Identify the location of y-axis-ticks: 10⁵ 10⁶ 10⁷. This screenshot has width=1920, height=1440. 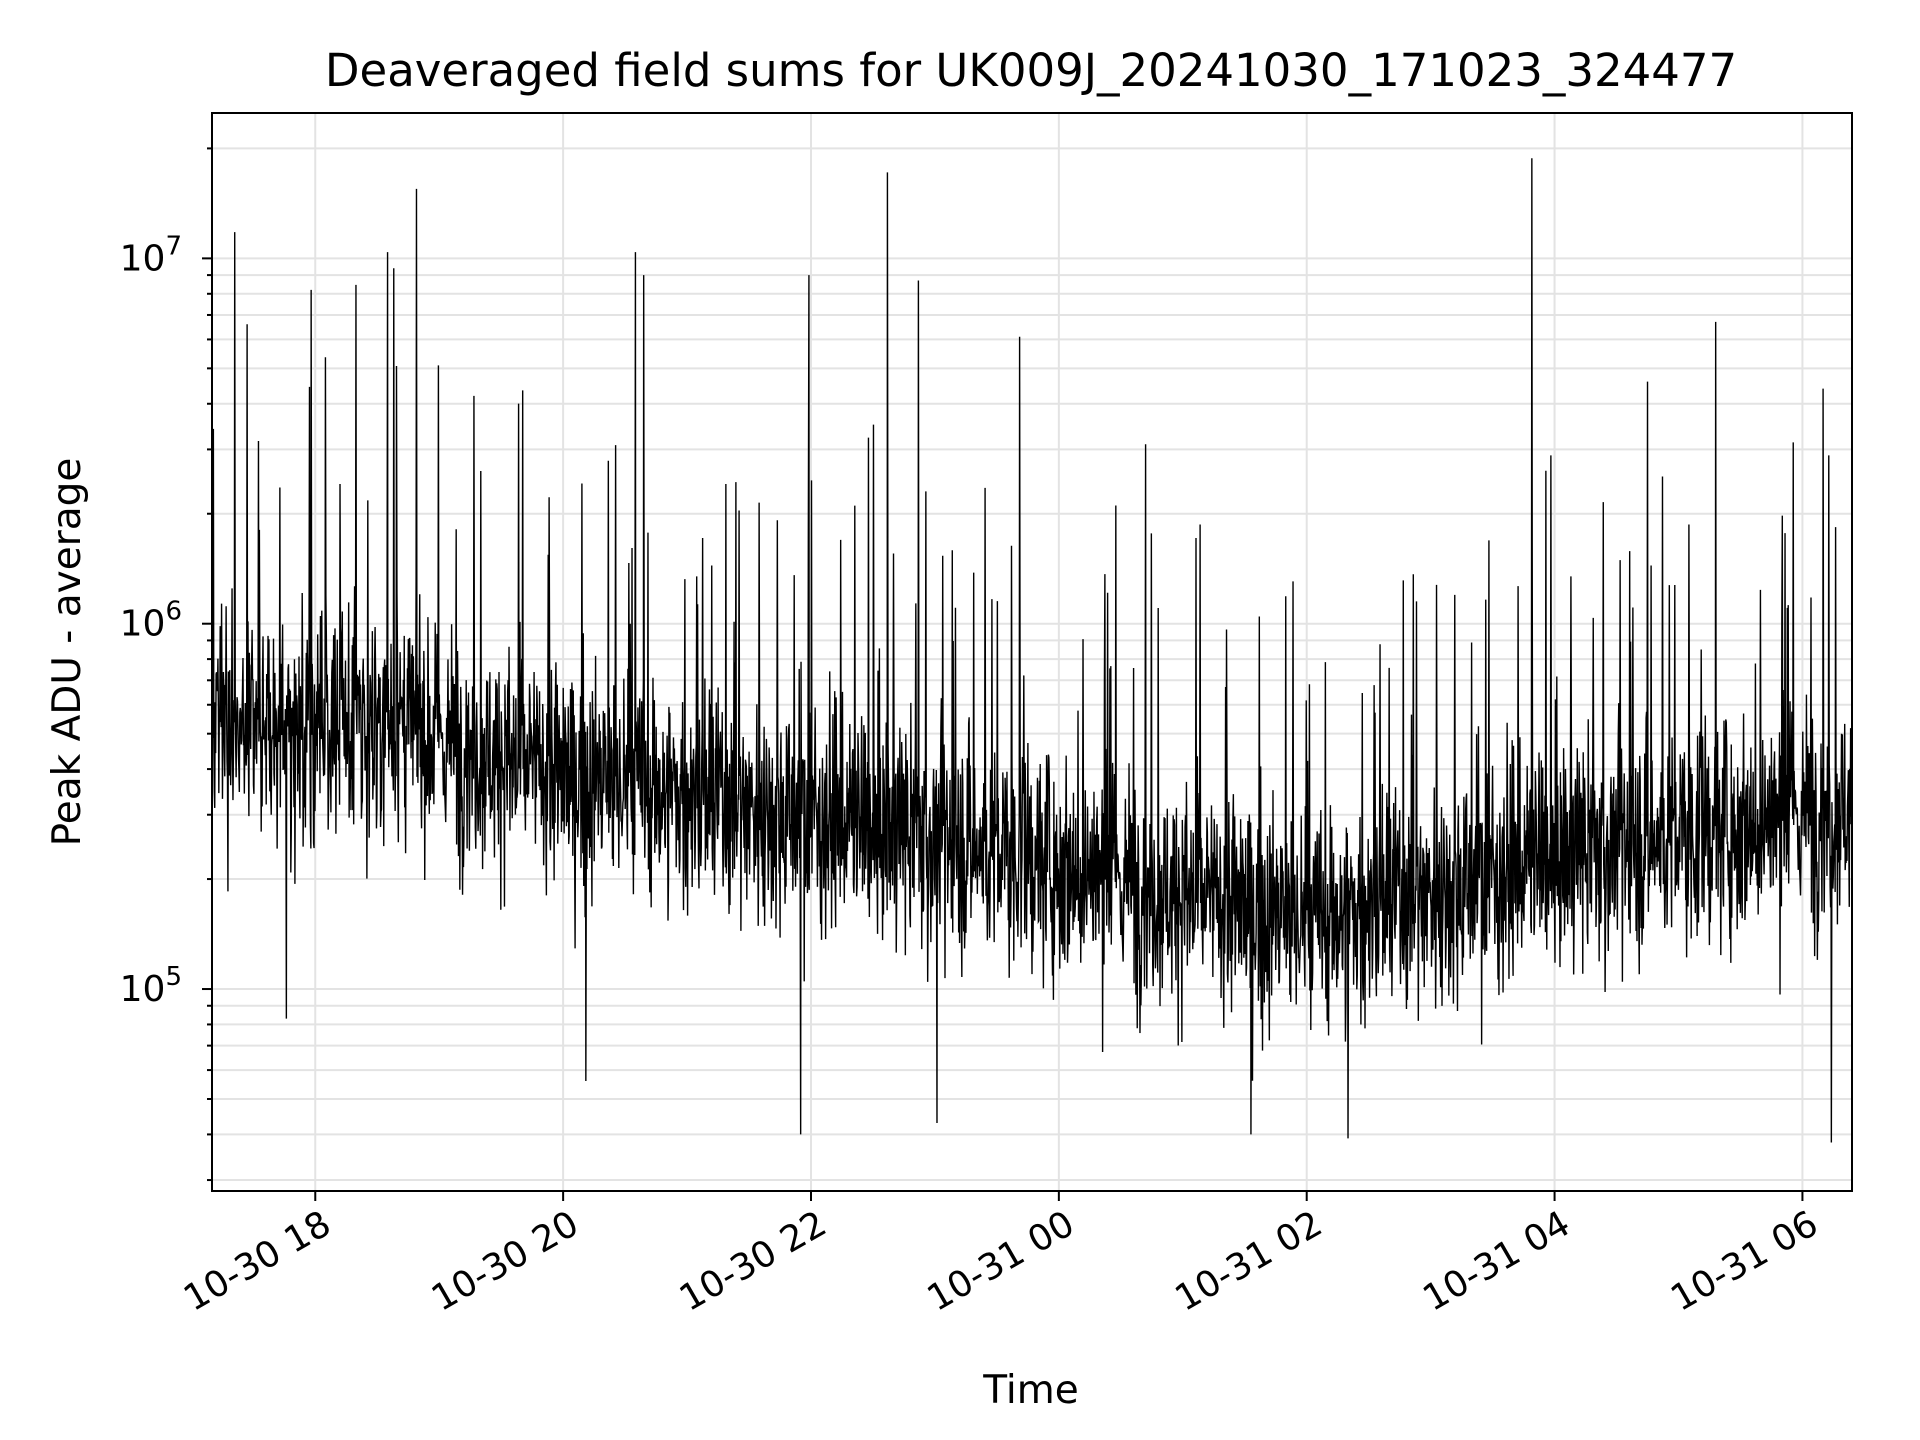
(166, 664).